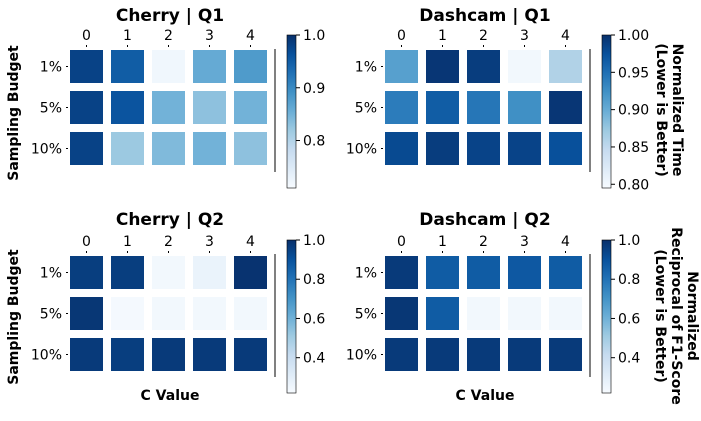 The height and width of the screenshot is (421, 701). I want to click on colorbar-tick-label: 0.4, so click(629, 359).